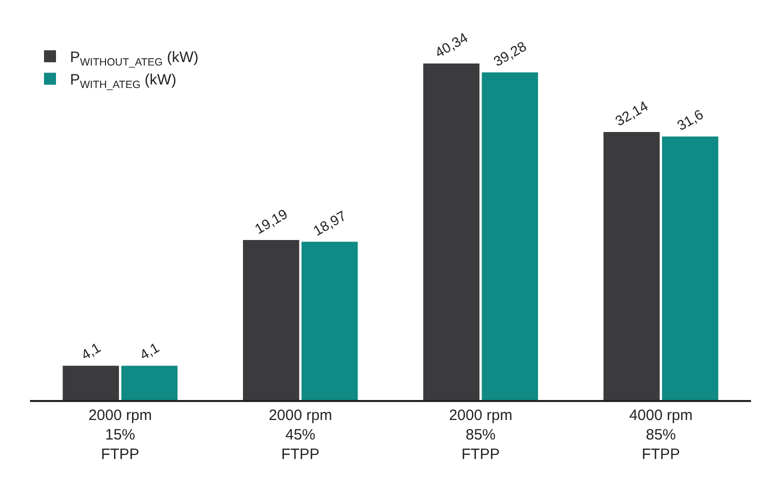  Describe the element at coordinates (690, 120) in the screenshot. I see `data-label: 31,6` at that location.